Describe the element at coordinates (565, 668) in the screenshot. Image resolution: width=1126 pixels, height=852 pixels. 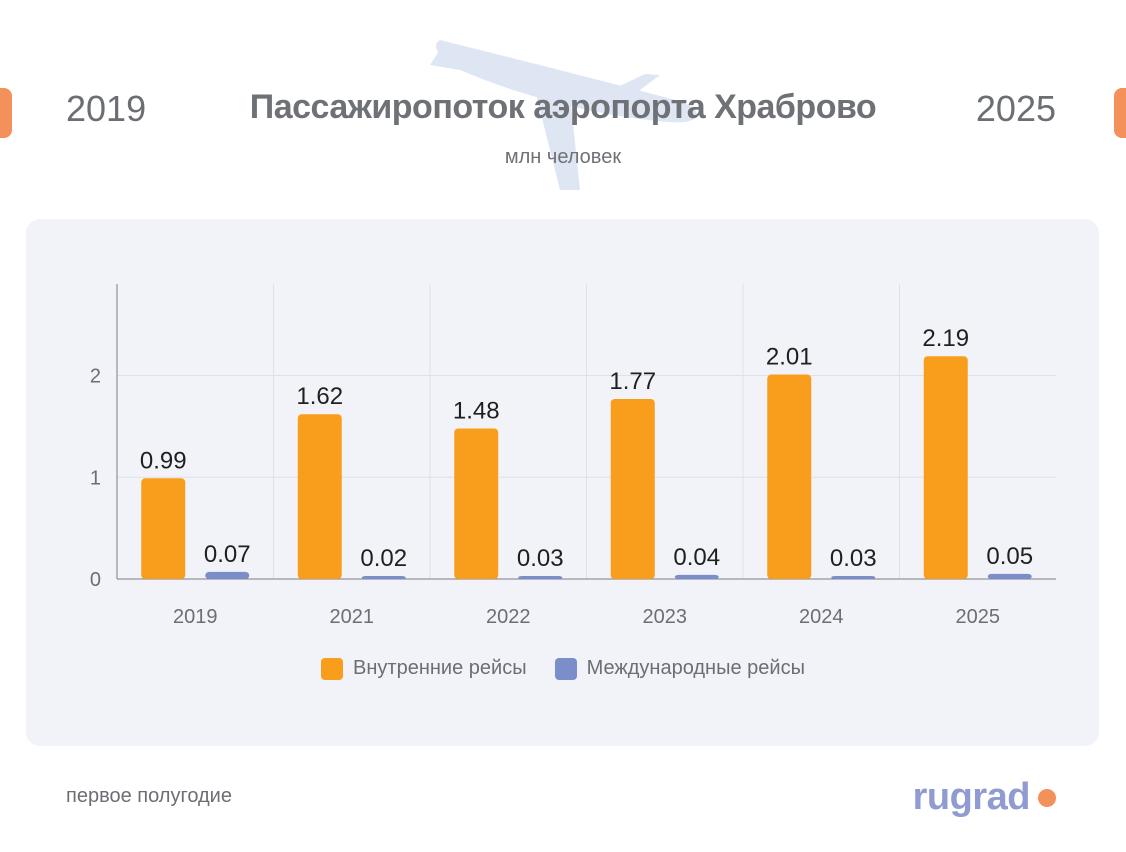
I see `legend-swatch-international` at that location.